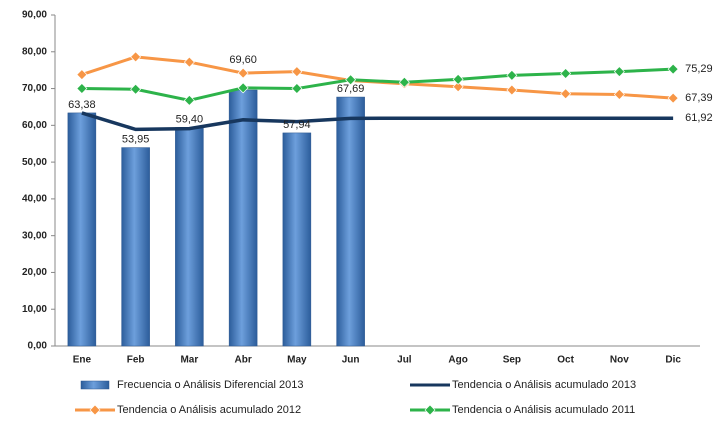 The image size is (722, 432). Describe the element at coordinates (297, 360) in the screenshot. I see `x-tick-label: May` at that location.